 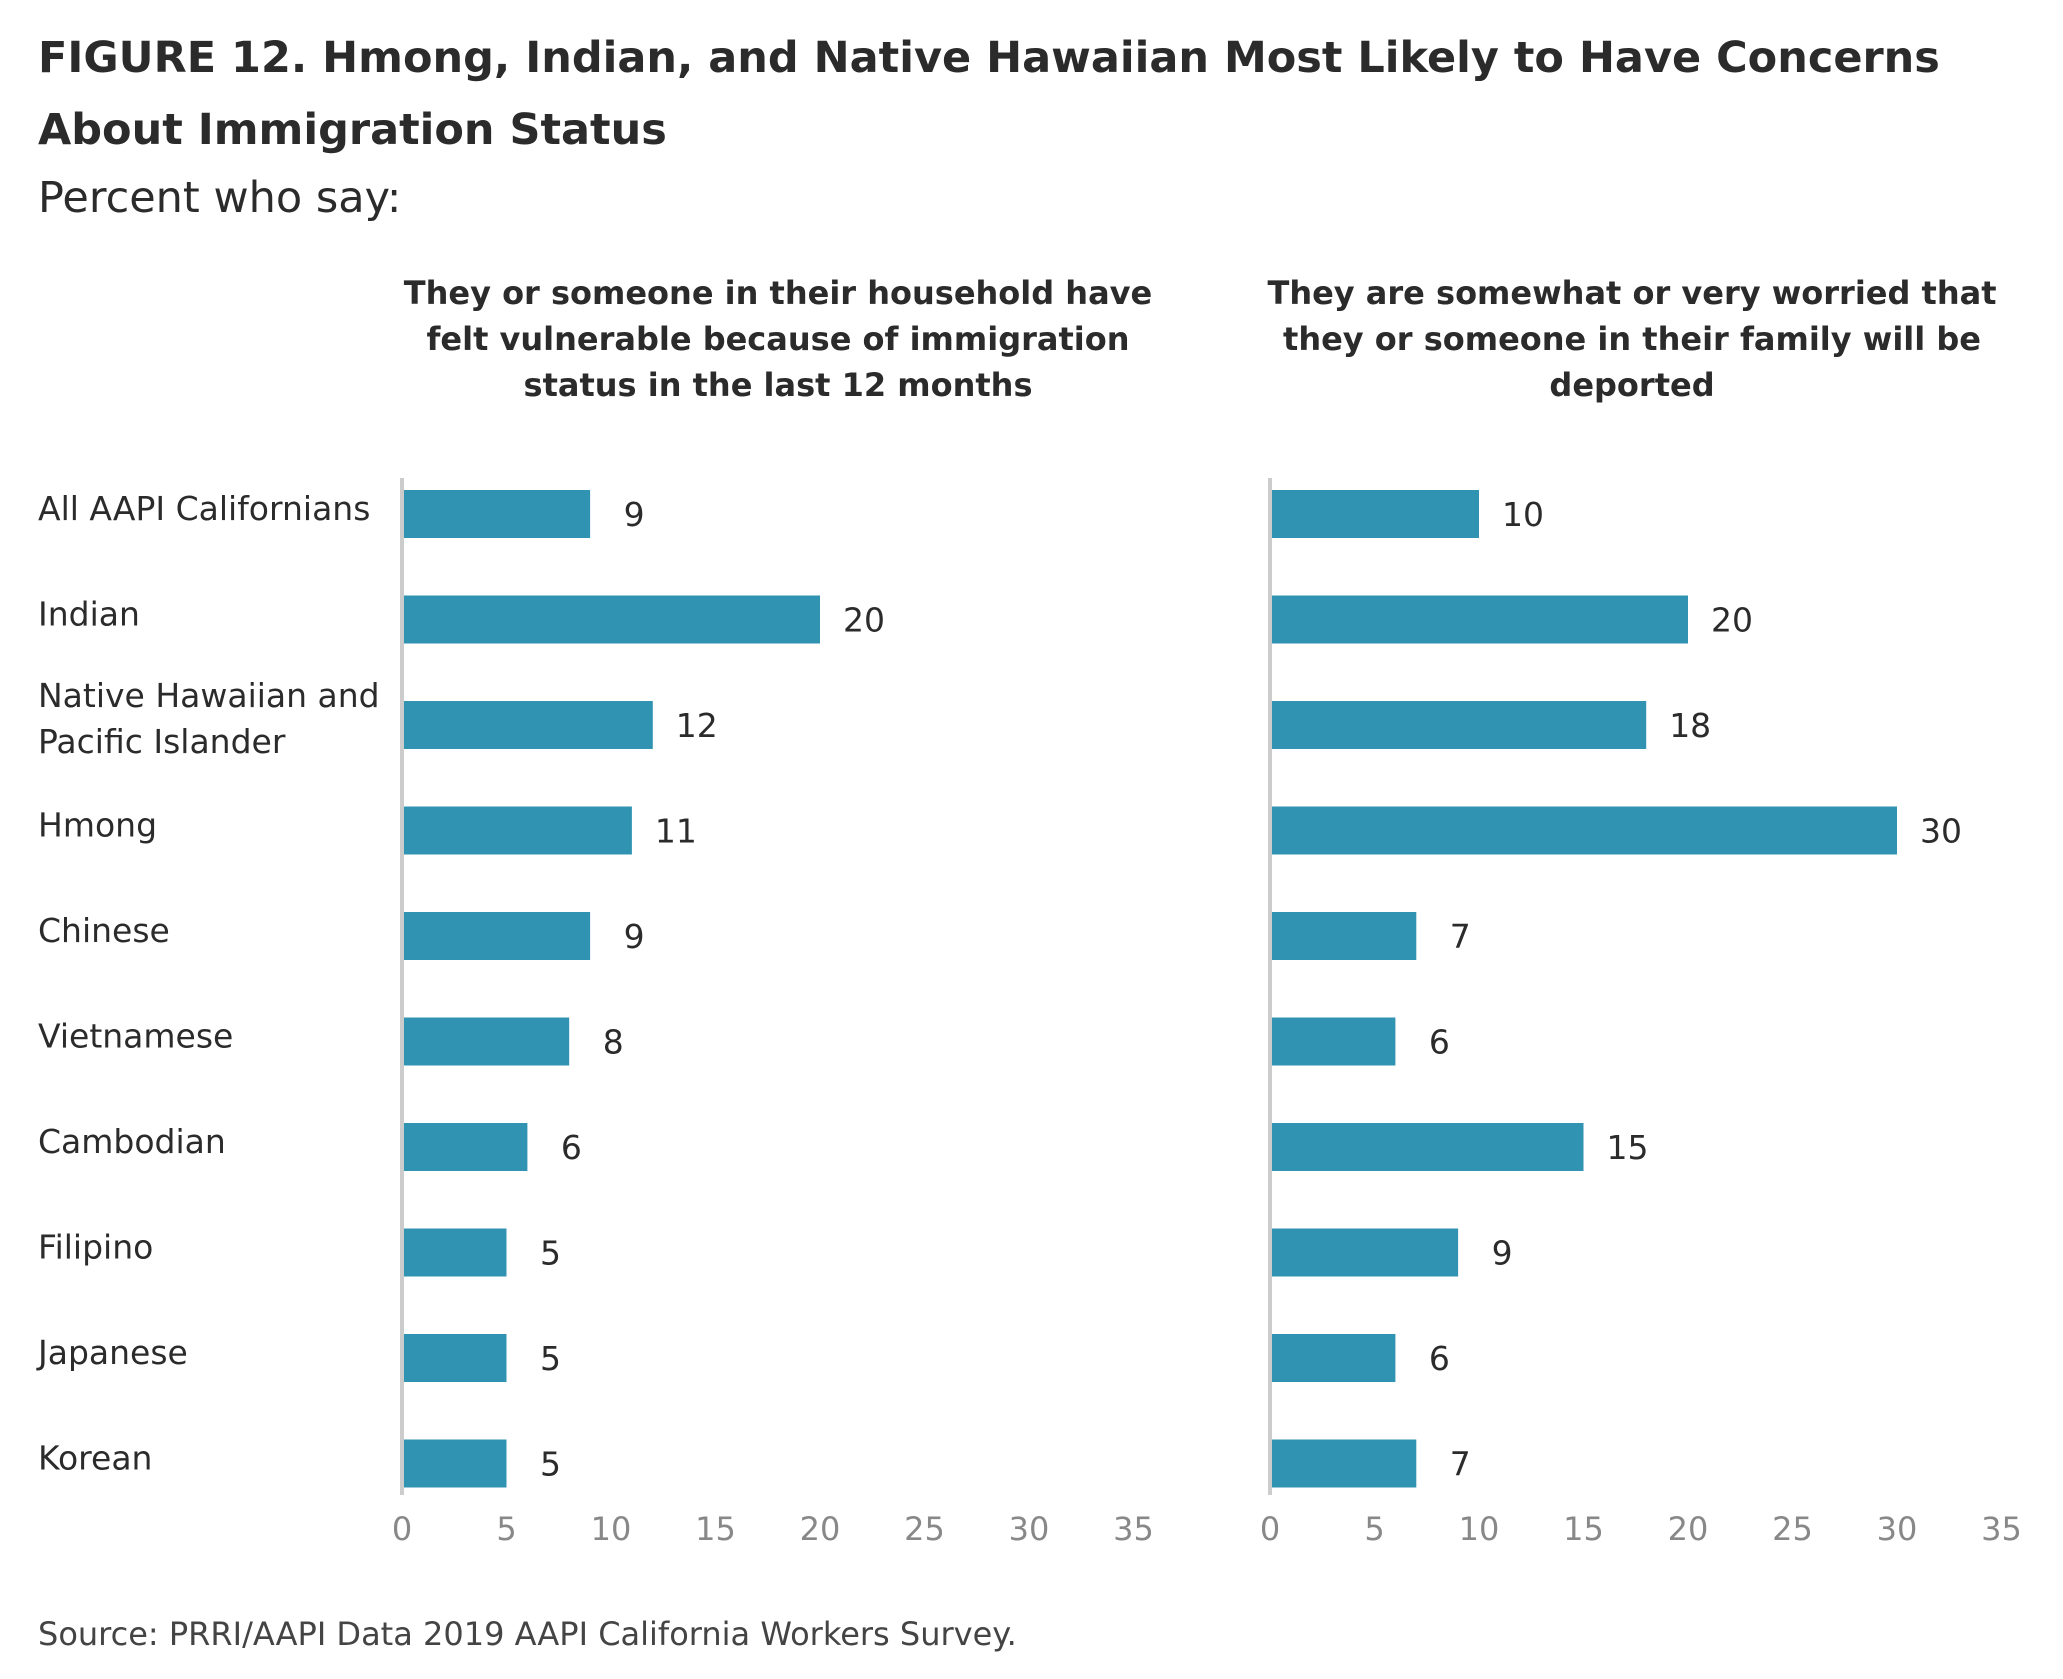 What do you see at coordinates (1690, 725) in the screenshot?
I see `data-label-deported: 18` at bounding box center [1690, 725].